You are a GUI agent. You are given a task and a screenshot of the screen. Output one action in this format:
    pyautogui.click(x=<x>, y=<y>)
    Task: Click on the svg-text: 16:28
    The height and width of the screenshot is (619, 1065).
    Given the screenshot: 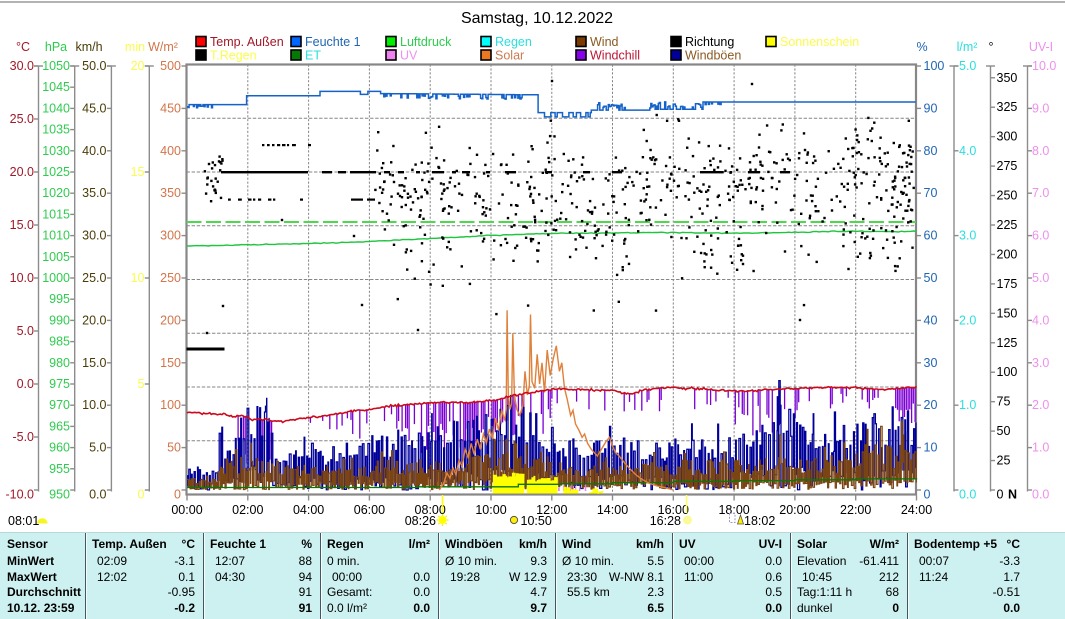 What is the action you would take?
    pyautogui.click(x=665, y=521)
    